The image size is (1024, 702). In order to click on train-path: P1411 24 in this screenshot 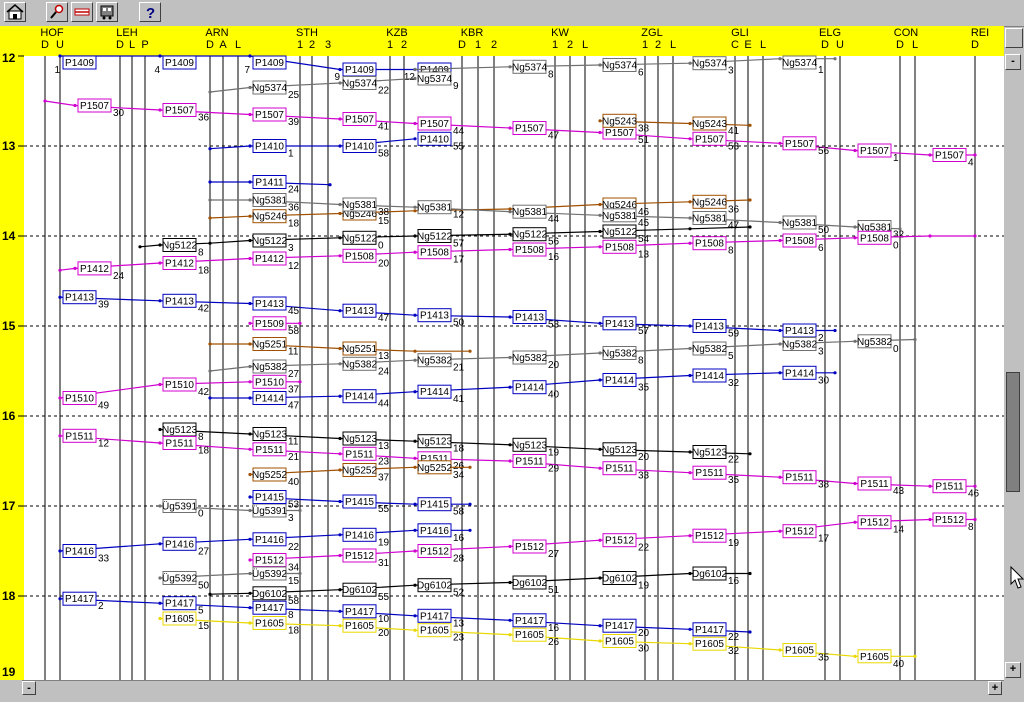, I will do `click(270, 185)`.